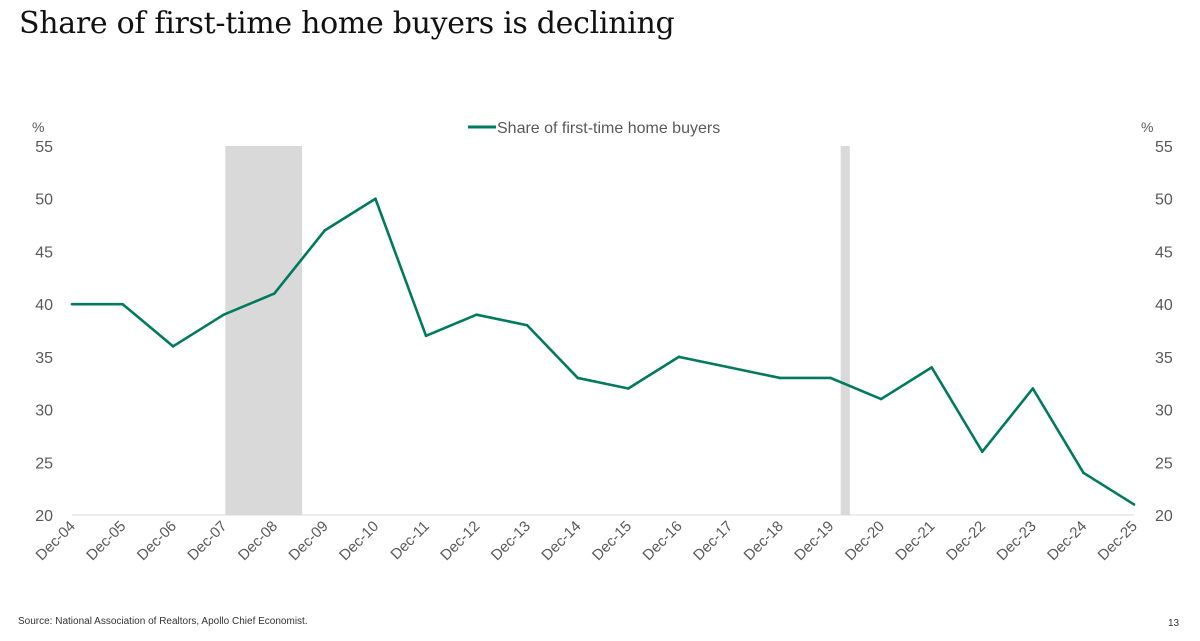 The image size is (1200, 641). What do you see at coordinates (814, 541) in the screenshot?
I see `x-tick-label: Dec-19` at bounding box center [814, 541].